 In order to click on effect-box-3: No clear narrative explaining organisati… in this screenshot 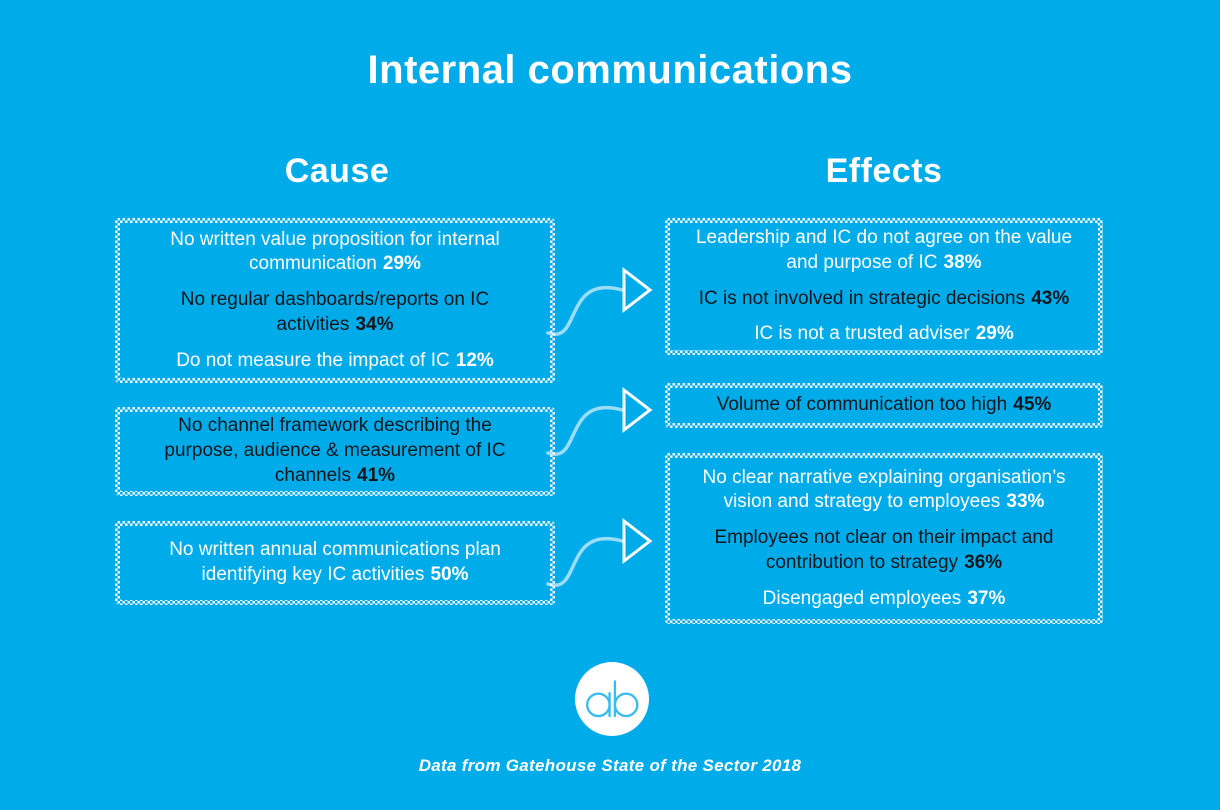, I will do `click(884, 538)`.